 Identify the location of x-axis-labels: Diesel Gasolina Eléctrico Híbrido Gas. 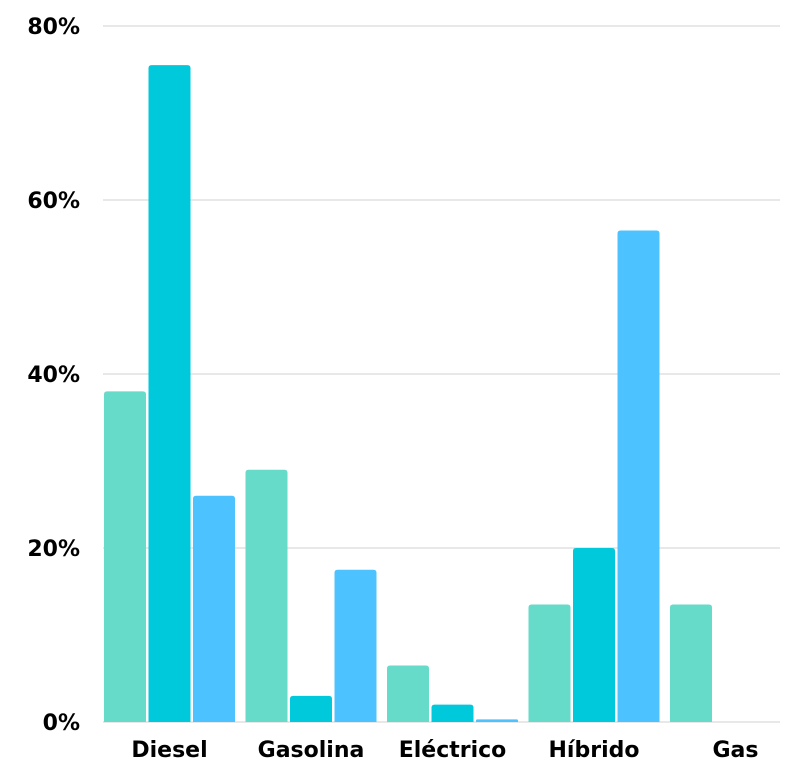
(444, 750).